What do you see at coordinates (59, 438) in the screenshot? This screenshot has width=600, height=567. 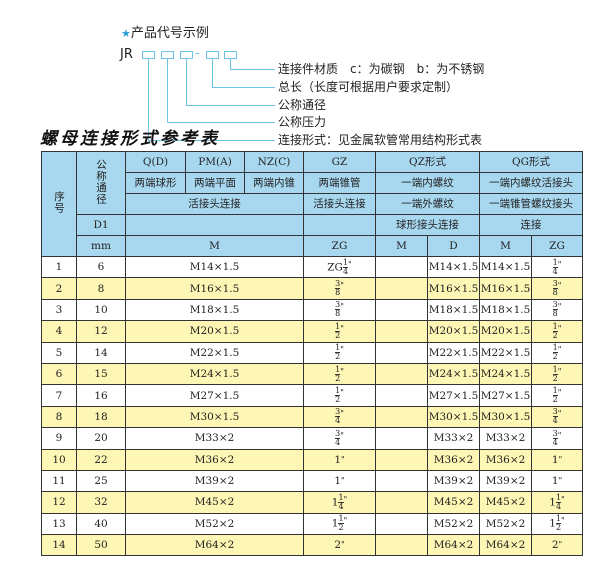 I see `cell-no: 9` at bounding box center [59, 438].